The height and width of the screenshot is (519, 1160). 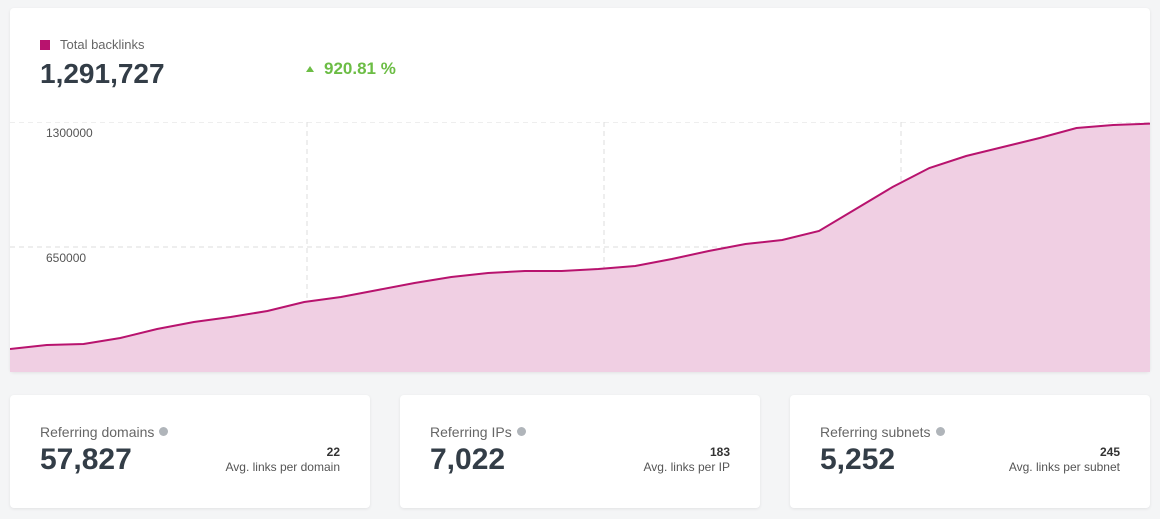 I want to click on stat-value: 57,827, so click(x=86, y=459).